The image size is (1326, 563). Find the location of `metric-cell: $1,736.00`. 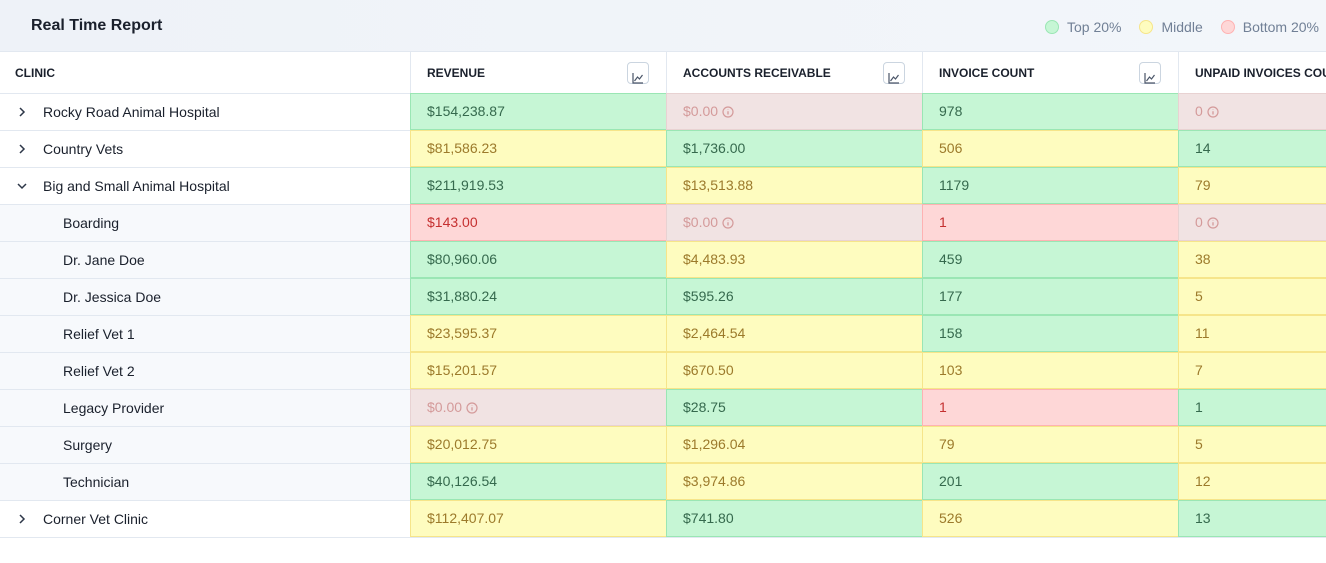

metric-cell: $1,736.00 is located at coordinates (794, 148).